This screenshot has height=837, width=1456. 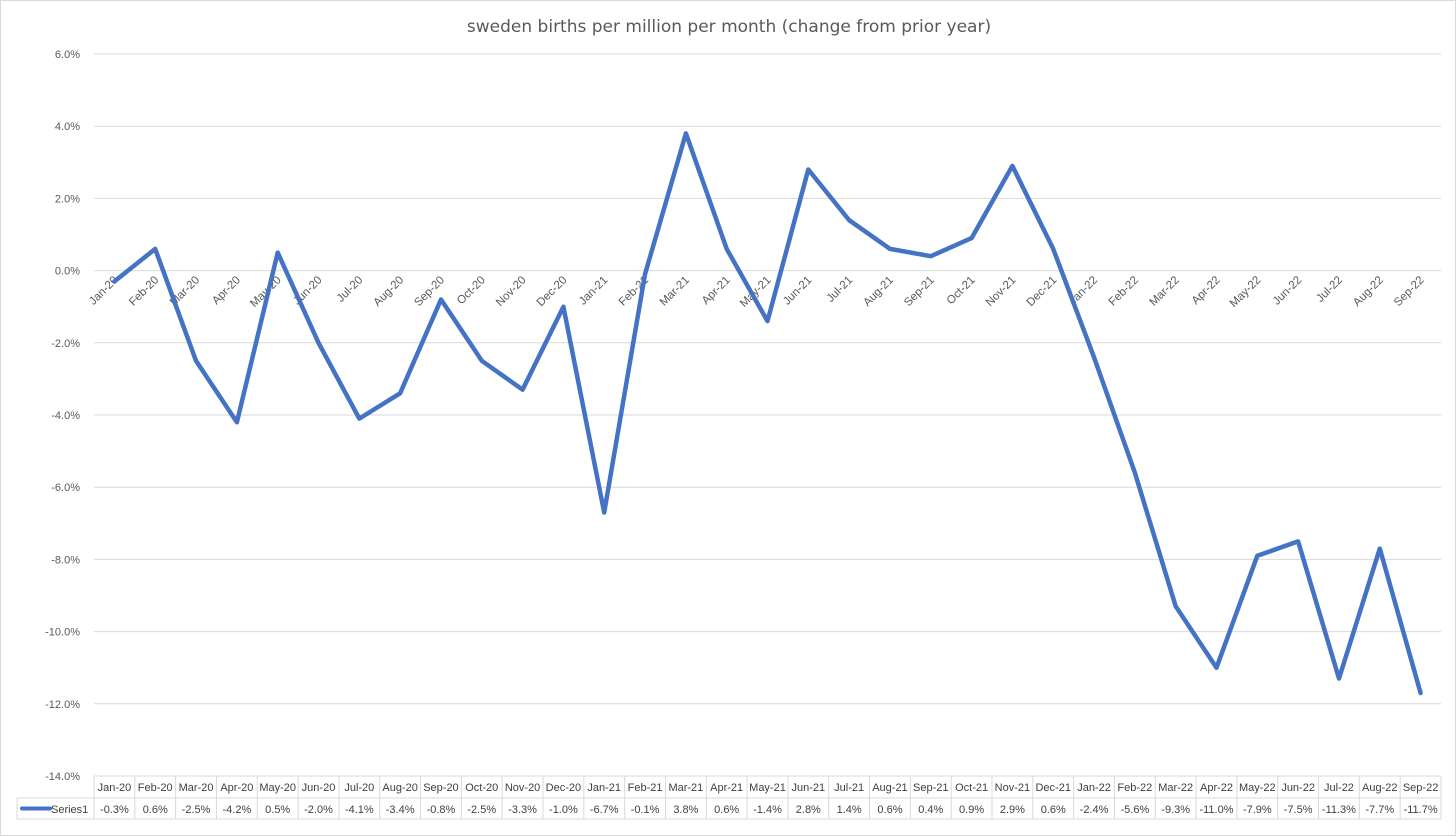 What do you see at coordinates (144, 291) in the screenshot?
I see `x-tick-label: Feb-20` at bounding box center [144, 291].